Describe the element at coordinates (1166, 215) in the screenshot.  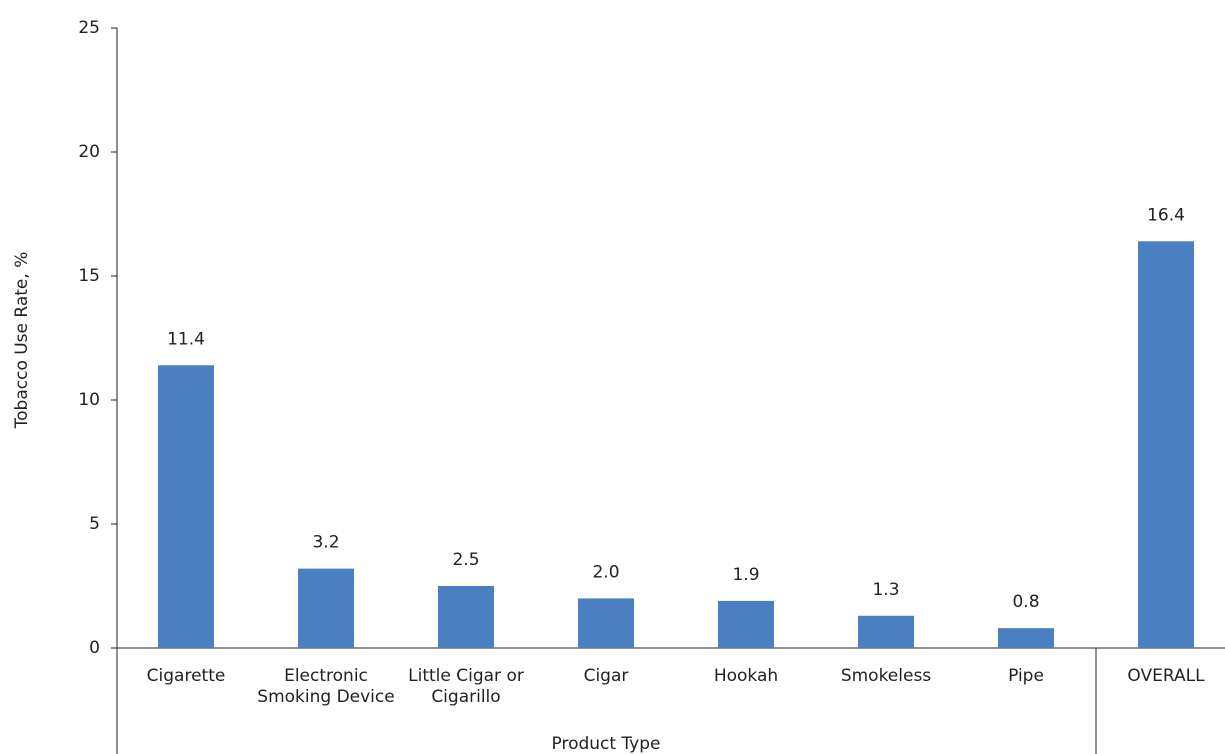
I see `value-label: 16.4` at that location.